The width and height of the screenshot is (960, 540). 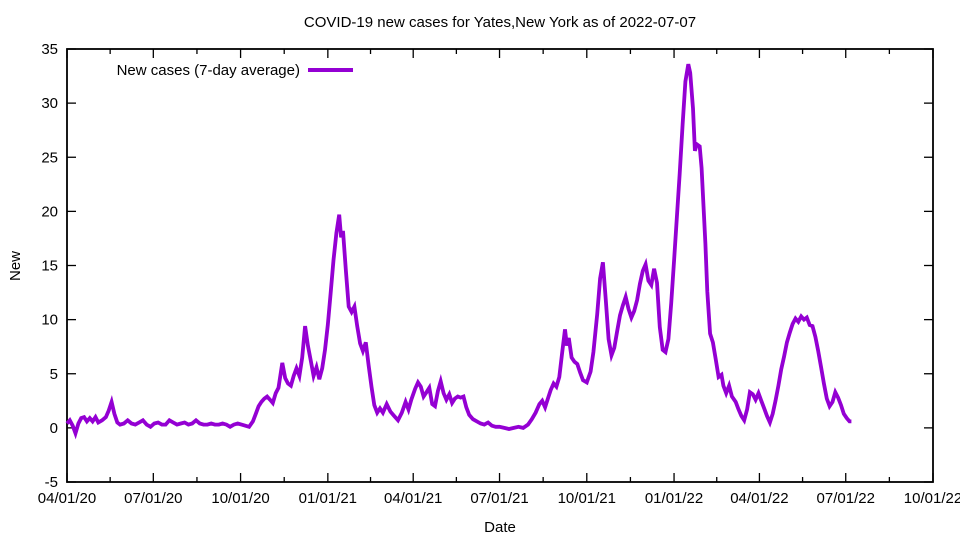 I want to click on x-tick-label: 07/01/22, so click(x=846, y=498).